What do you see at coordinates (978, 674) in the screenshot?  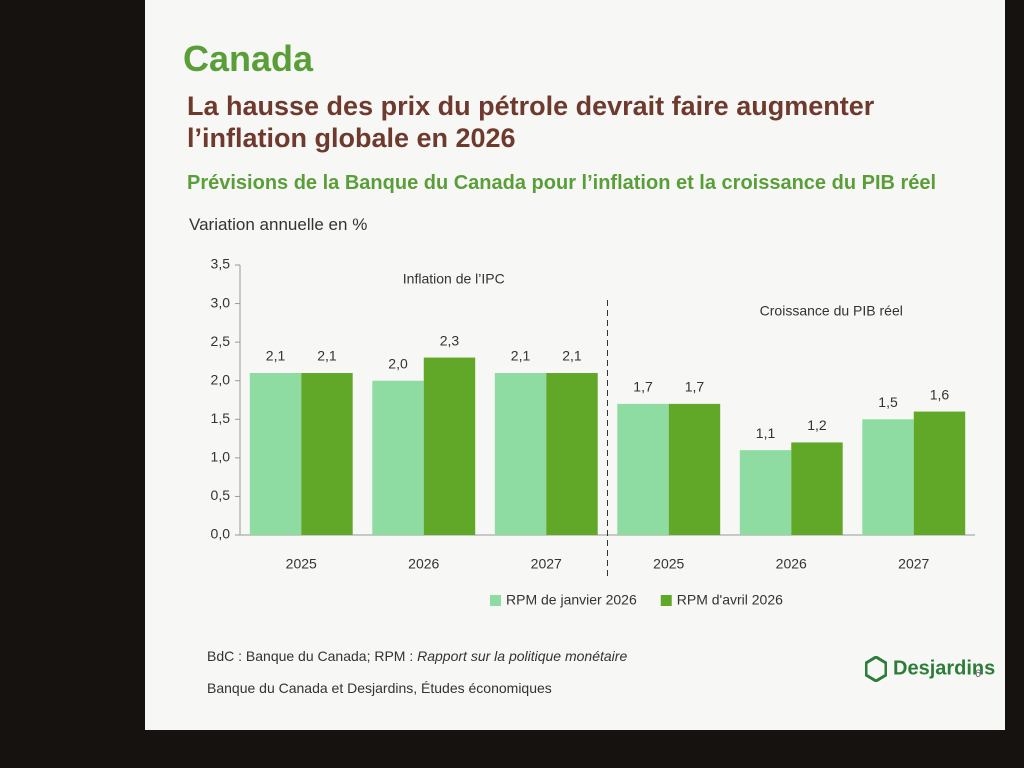 I see `page-number: 6` at bounding box center [978, 674].